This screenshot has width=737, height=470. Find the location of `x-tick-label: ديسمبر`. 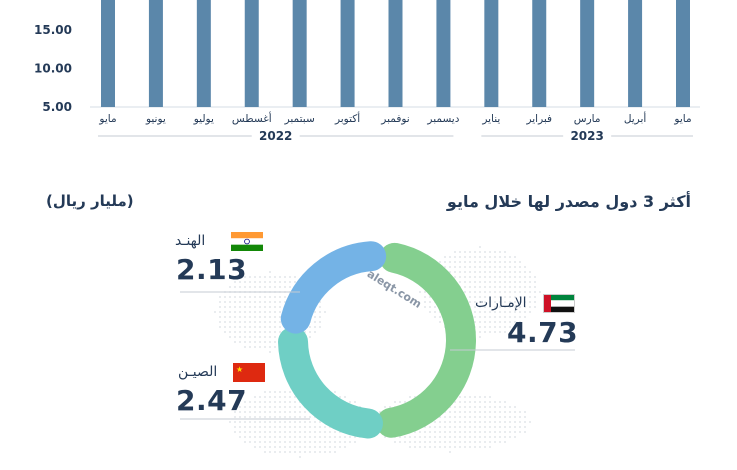

x-tick-label: ديسمبر is located at coordinates (442, 119).